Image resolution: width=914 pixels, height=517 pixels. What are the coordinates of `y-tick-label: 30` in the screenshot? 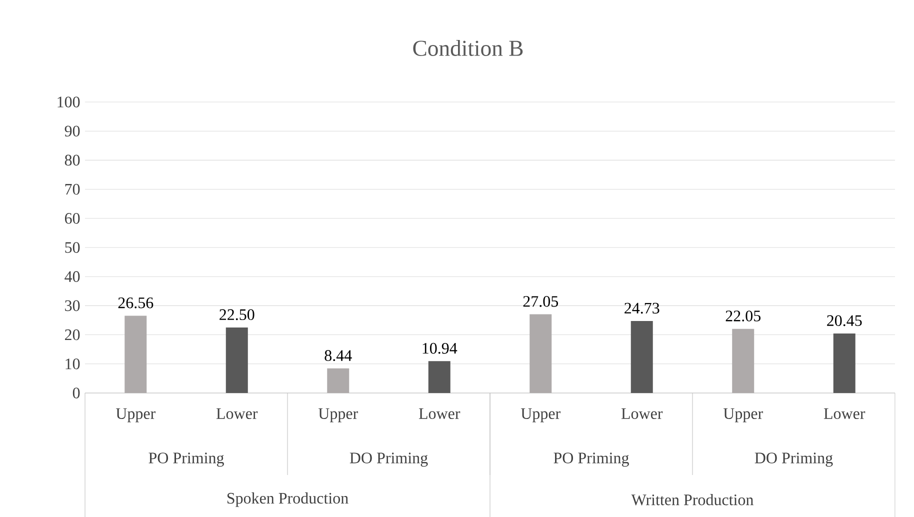 It's located at (72, 305).